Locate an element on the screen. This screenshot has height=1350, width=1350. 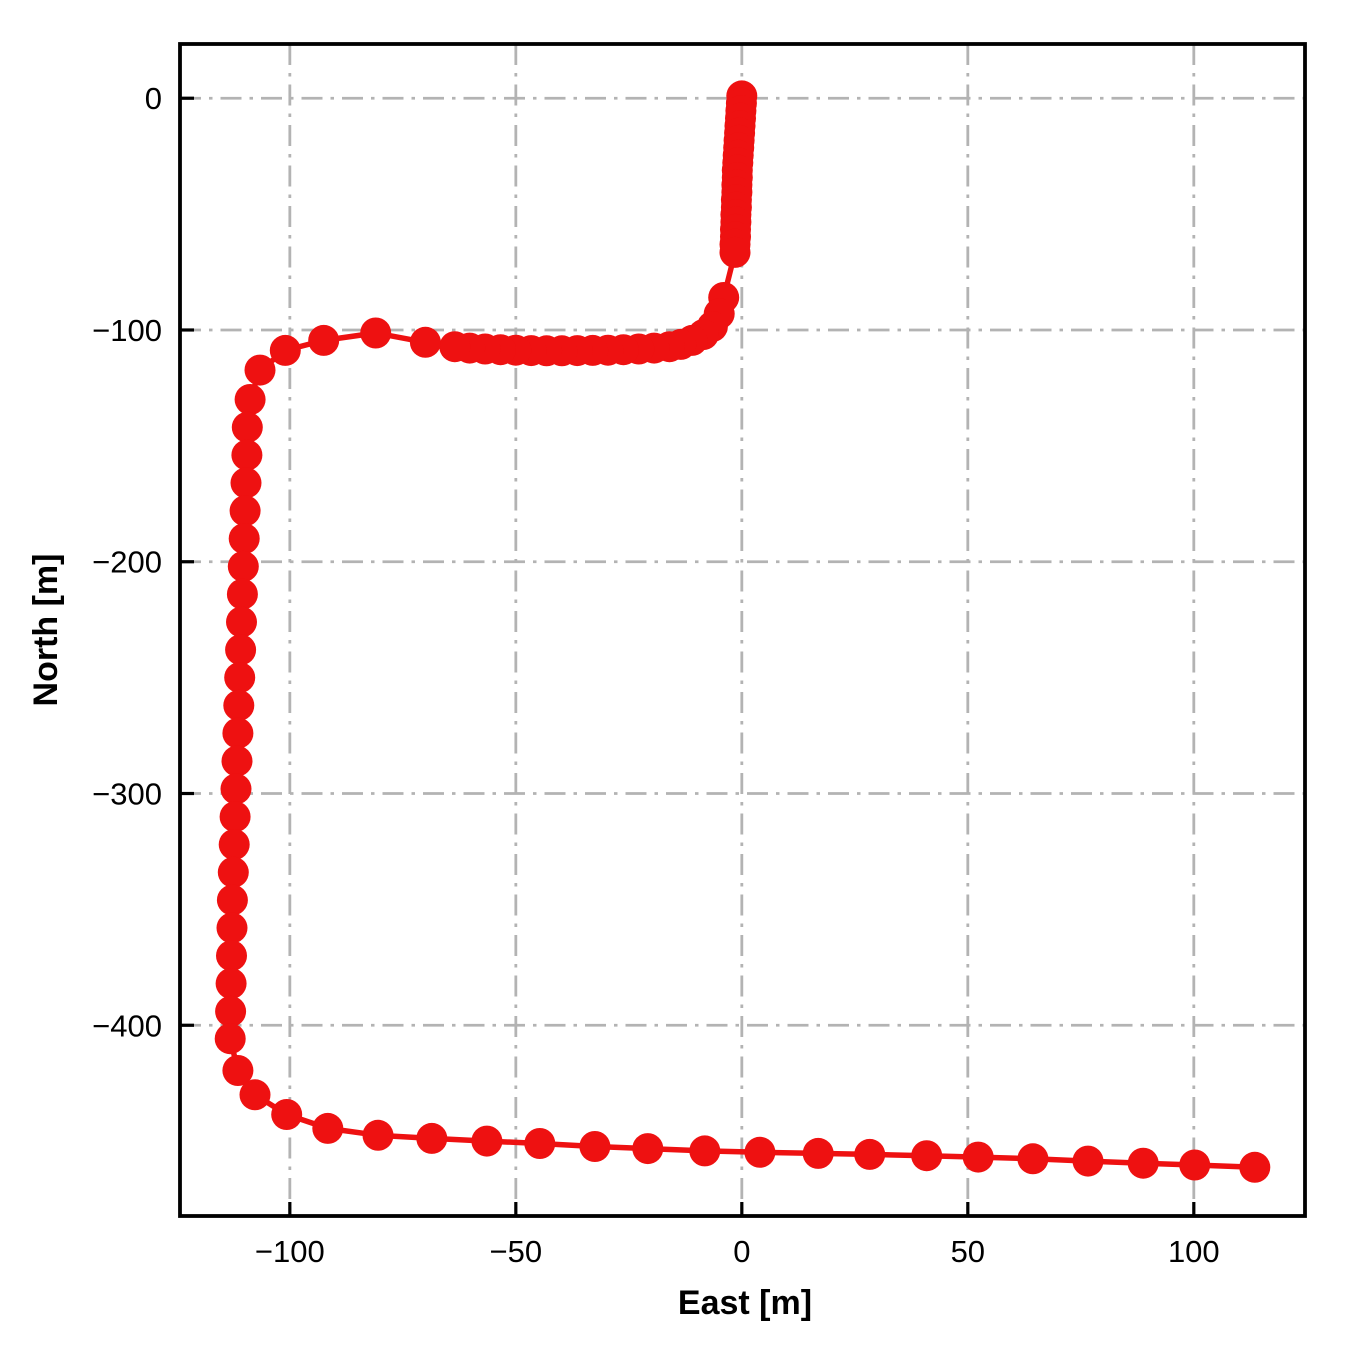
y-tick-label: −200 is located at coordinates (127, 562).